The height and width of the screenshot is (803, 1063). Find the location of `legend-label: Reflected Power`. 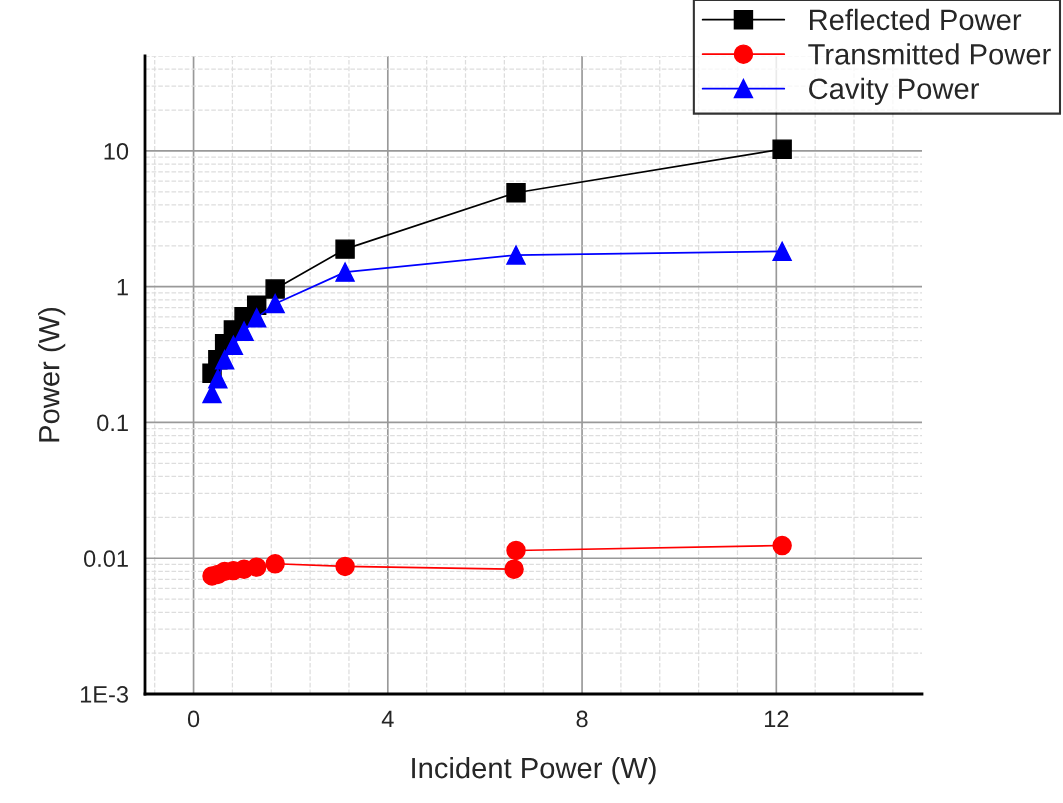

legend-label: Reflected Power is located at coordinates (916, 19).